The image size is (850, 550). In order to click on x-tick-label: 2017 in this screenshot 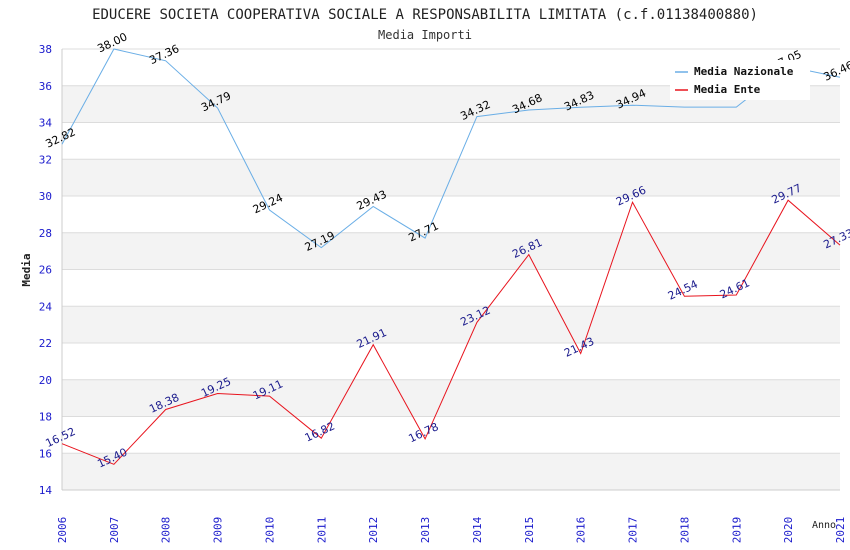, I will do `click(633, 530)`.